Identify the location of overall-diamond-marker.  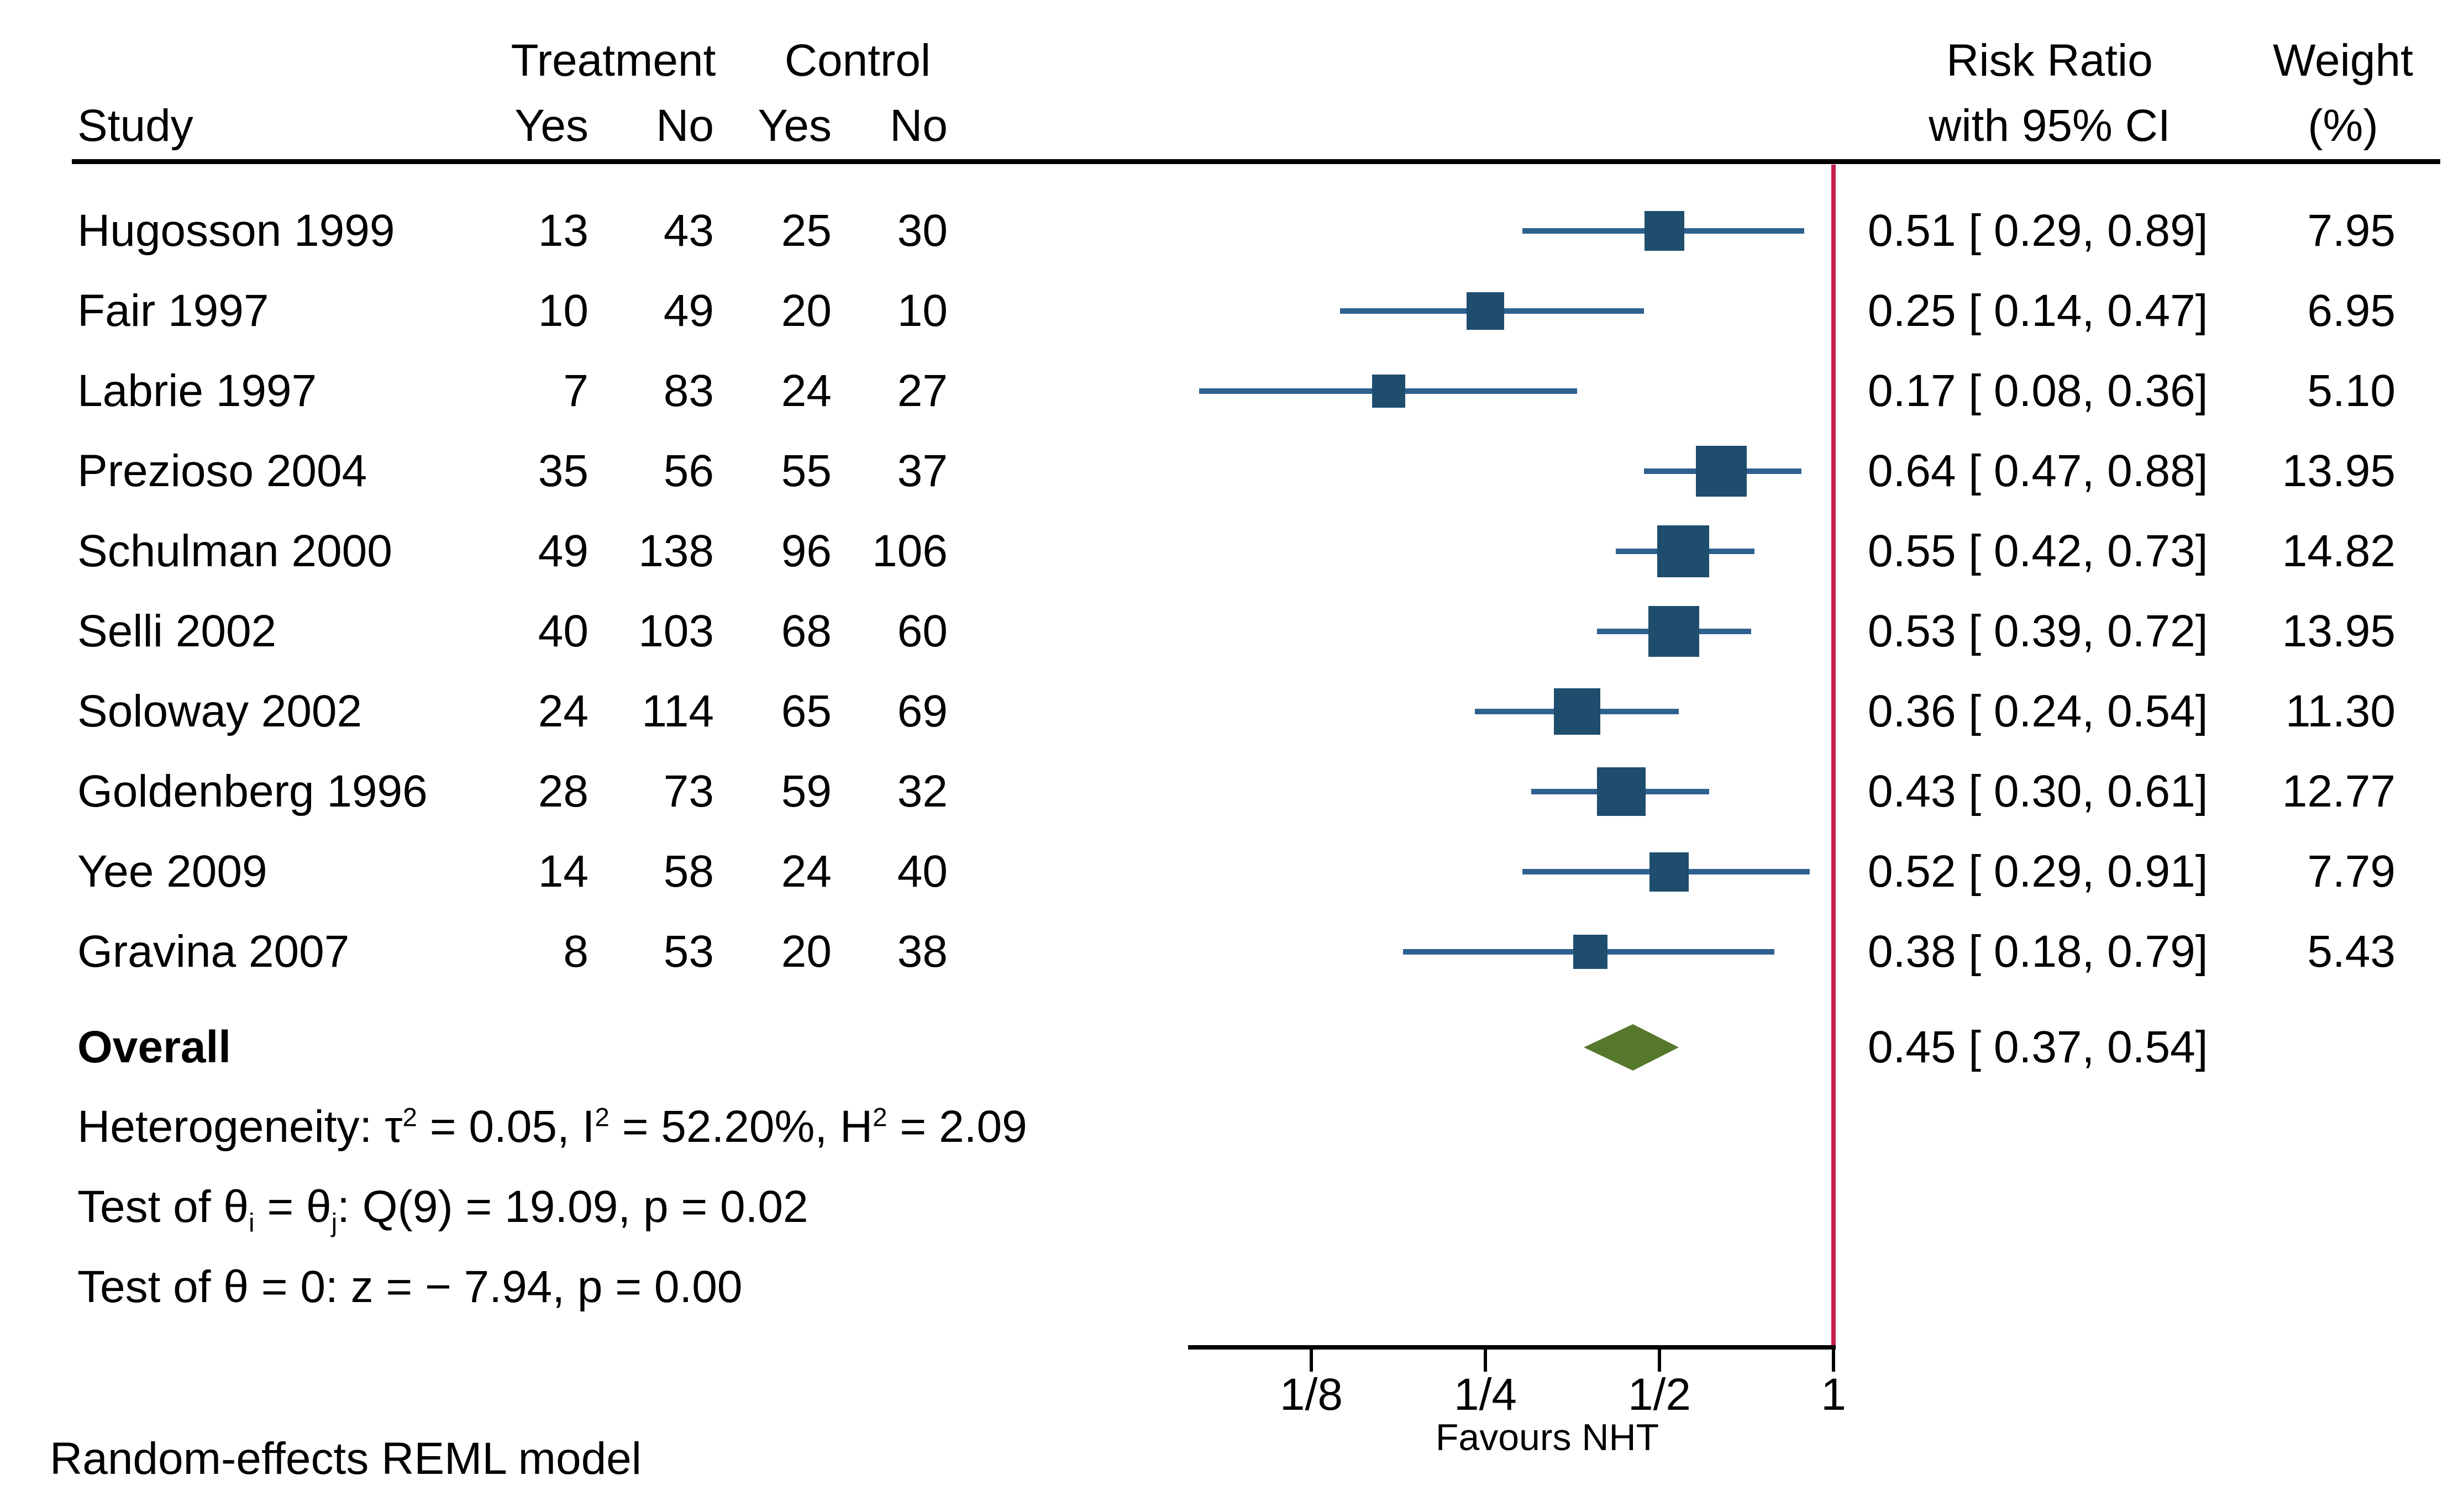
(1631, 1047).